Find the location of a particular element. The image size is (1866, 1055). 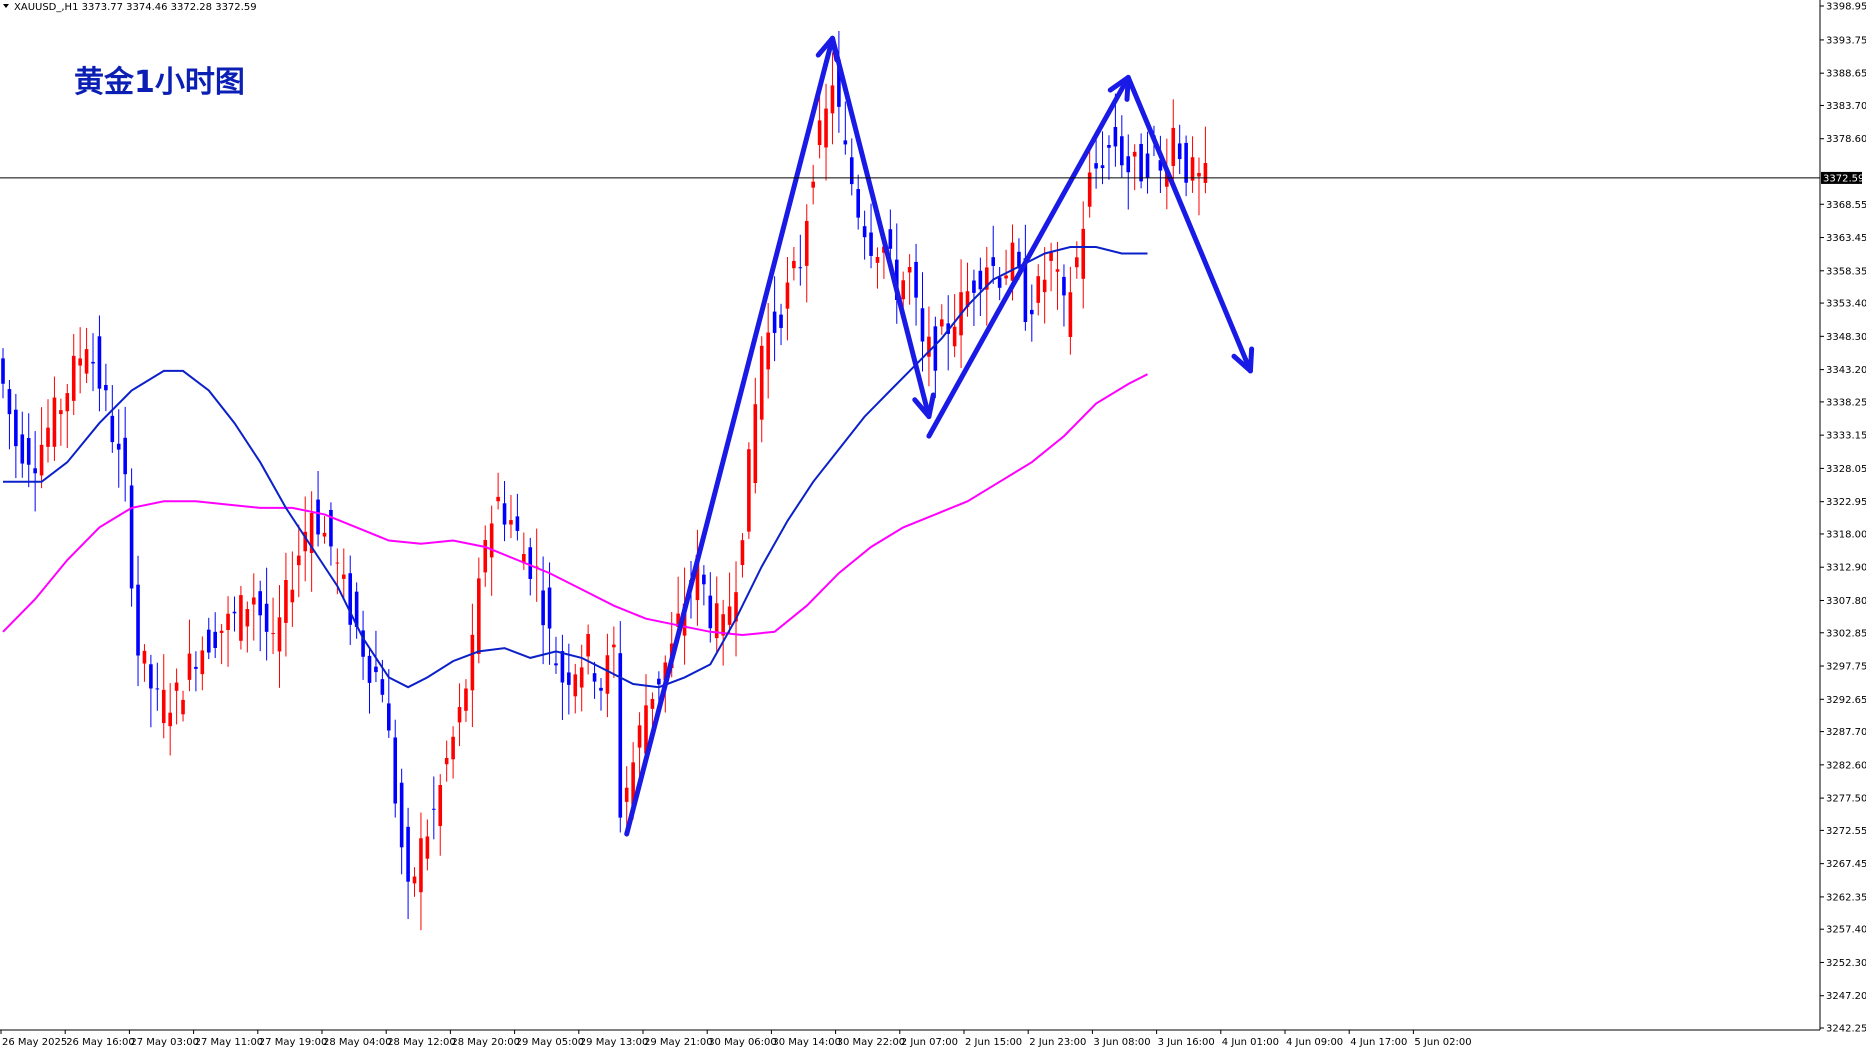

x-tick-label: 5 Jun 02:00 is located at coordinates (1442, 1042).